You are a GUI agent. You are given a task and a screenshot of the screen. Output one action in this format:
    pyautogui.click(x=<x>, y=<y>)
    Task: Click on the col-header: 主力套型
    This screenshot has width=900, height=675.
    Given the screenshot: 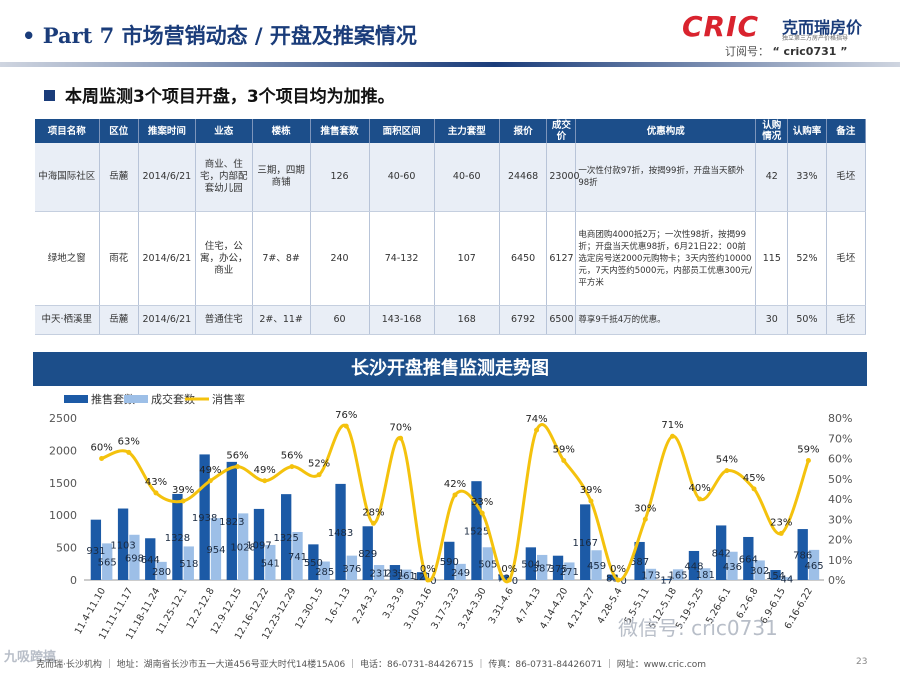 What is the action you would take?
    pyautogui.click(x=467, y=131)
    